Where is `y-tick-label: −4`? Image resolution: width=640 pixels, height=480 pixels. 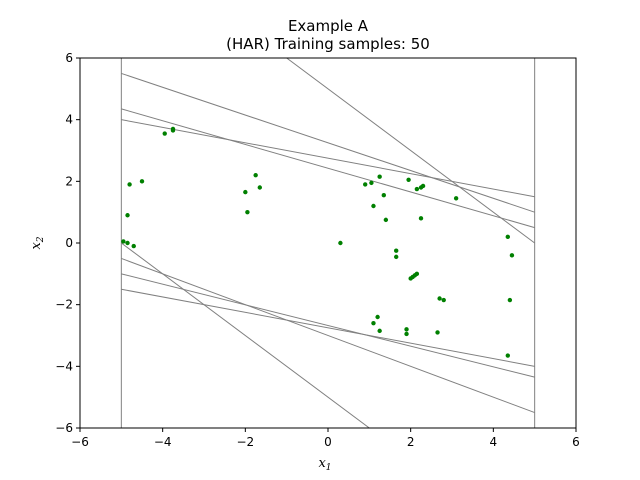 y-tick-label: −4 is located at coordinates (64, 366).